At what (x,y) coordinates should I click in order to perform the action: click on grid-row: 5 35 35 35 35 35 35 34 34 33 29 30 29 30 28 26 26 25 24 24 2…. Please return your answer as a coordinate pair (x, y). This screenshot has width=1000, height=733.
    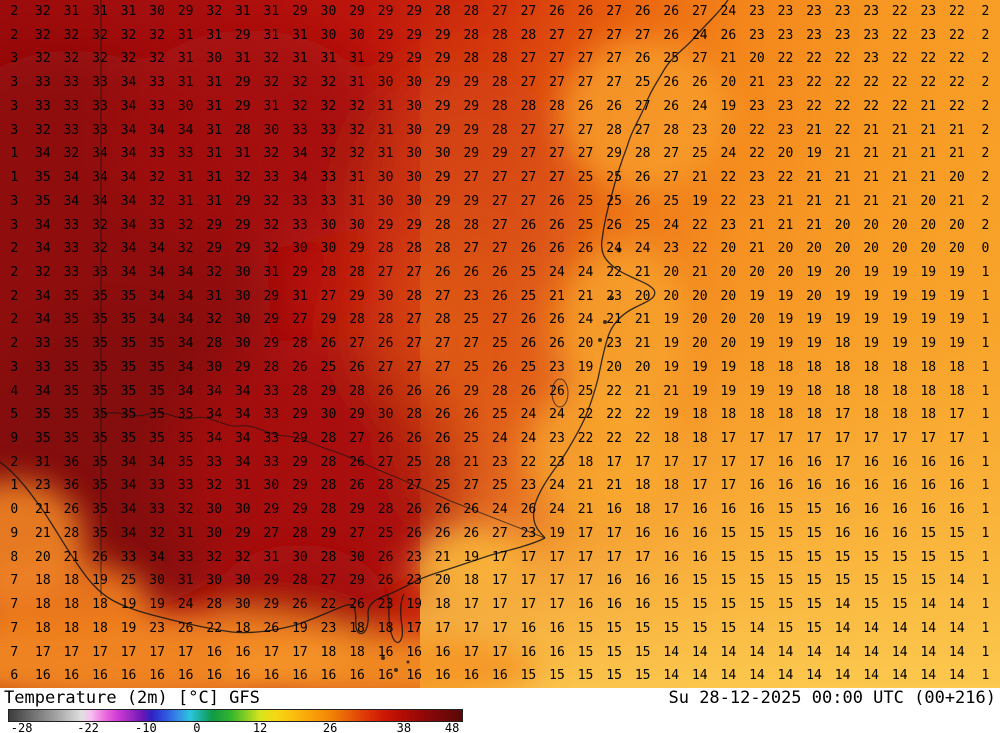
    Looking at the image, I should click on (500, 415).